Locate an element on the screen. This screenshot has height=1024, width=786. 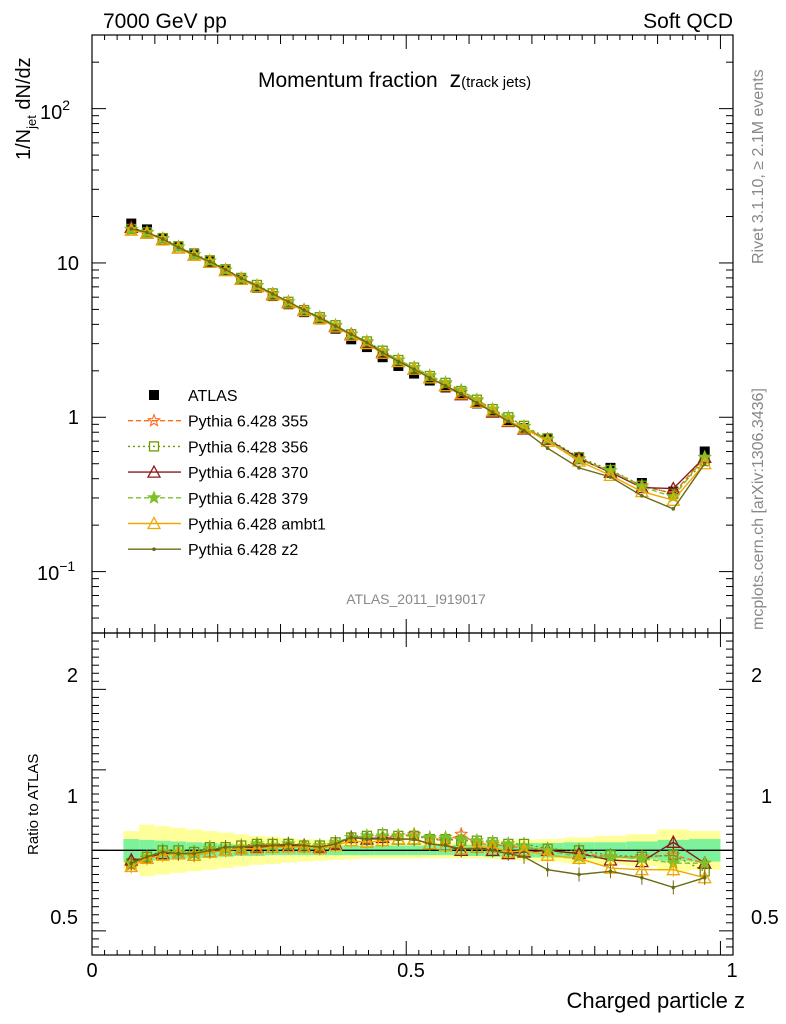
main-title: Momentum fraction z(track jets) is located at coordinates (394, 79).